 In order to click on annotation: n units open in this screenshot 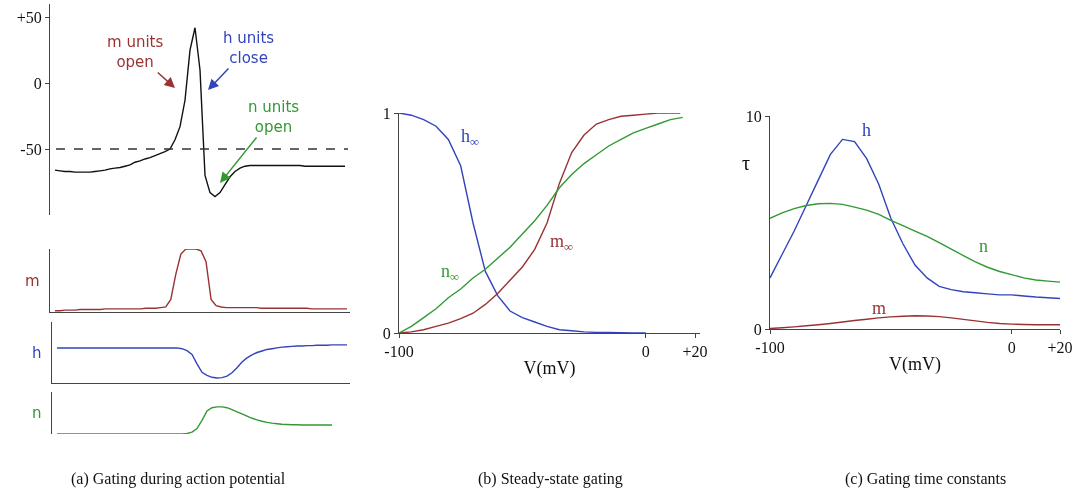, I will do `click(274, 117)`.